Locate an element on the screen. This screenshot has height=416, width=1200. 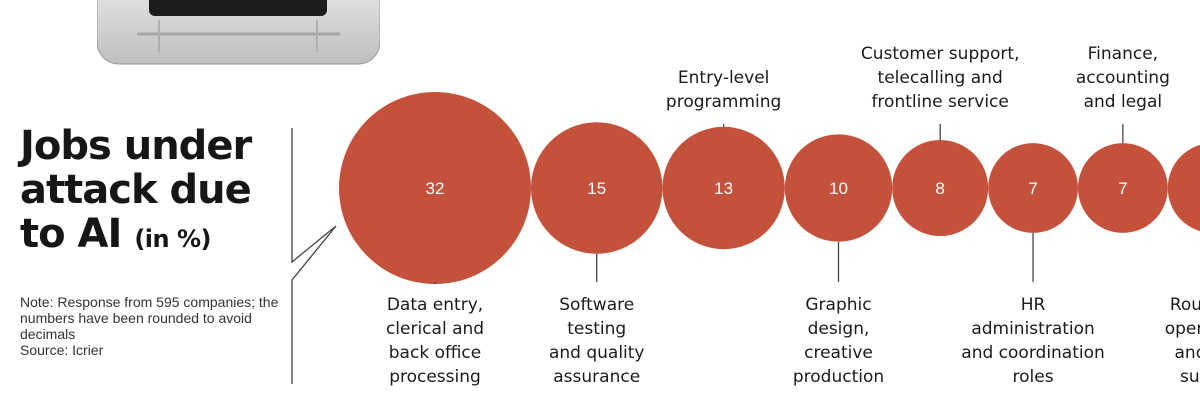
bubble-value-label: 15 is located at coordinates (596, 188).